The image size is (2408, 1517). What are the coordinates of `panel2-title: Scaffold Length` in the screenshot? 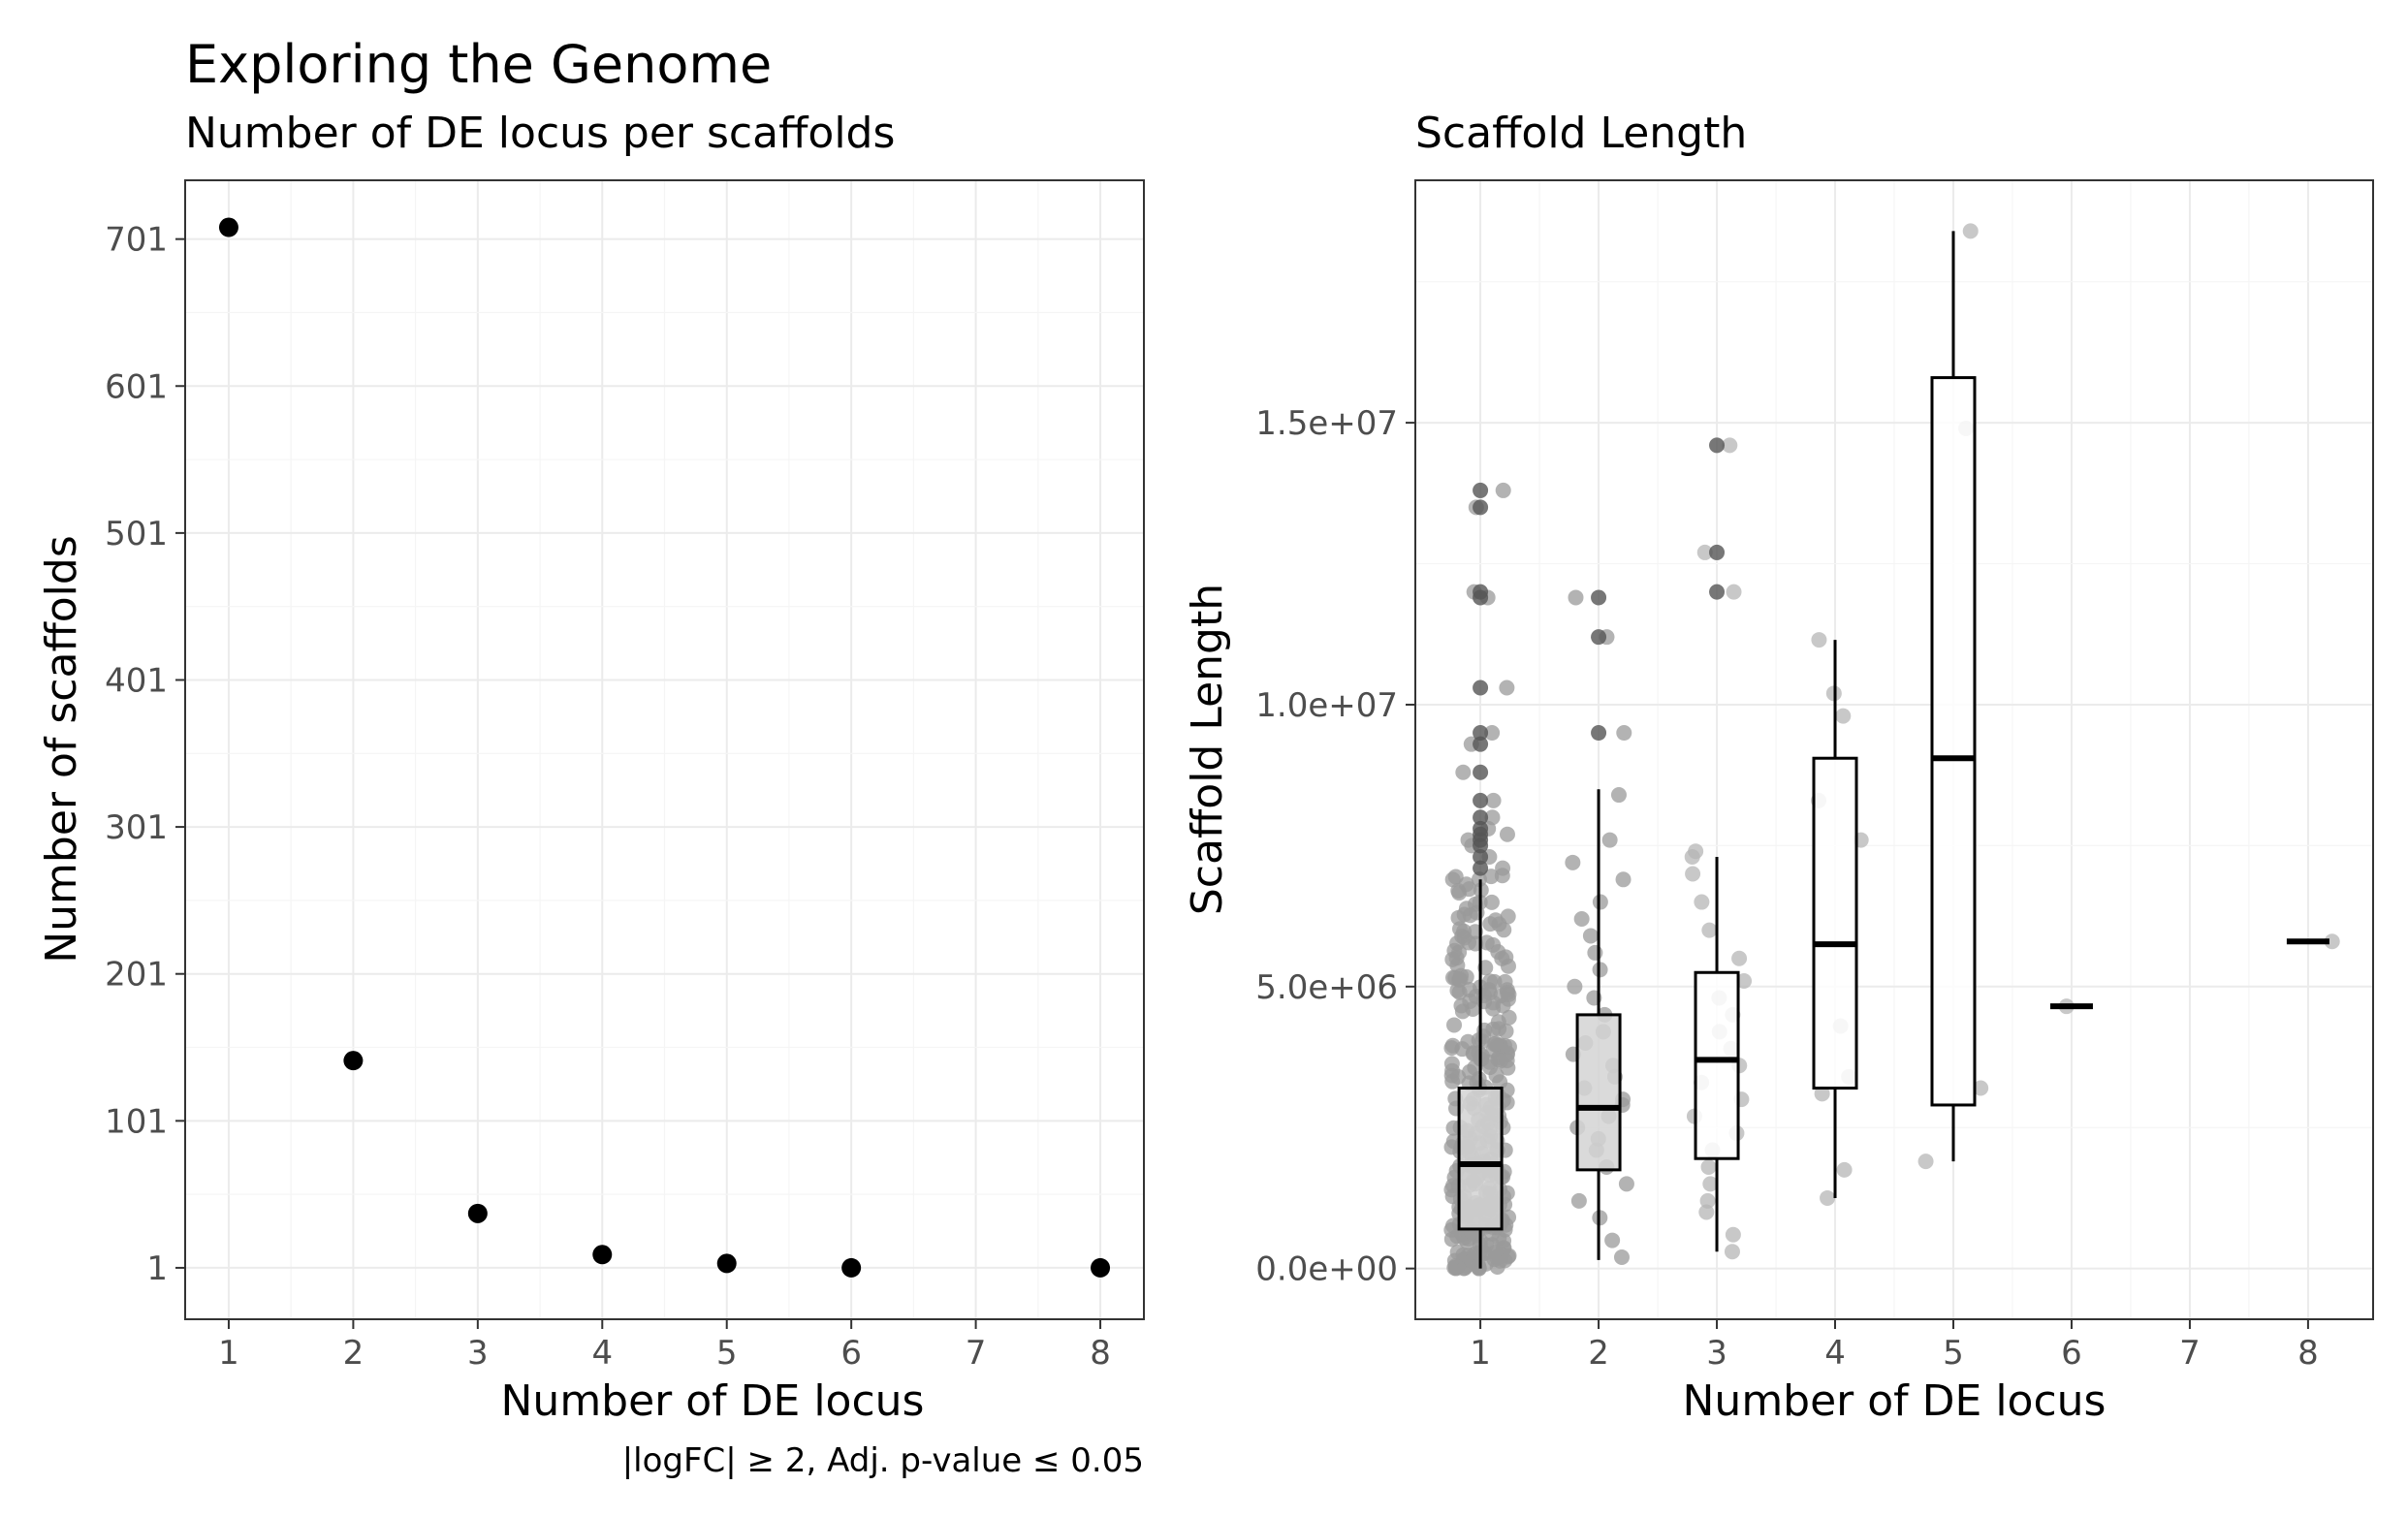 It's located at (1581, 133).